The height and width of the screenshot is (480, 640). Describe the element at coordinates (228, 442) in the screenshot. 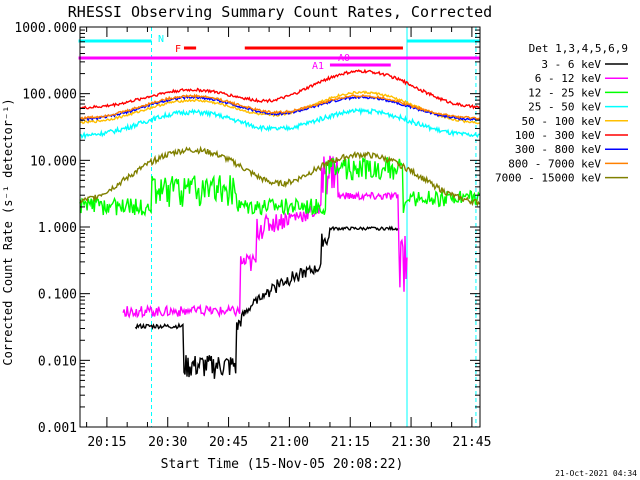

I see `x-tick-label: 20:45` at that location.